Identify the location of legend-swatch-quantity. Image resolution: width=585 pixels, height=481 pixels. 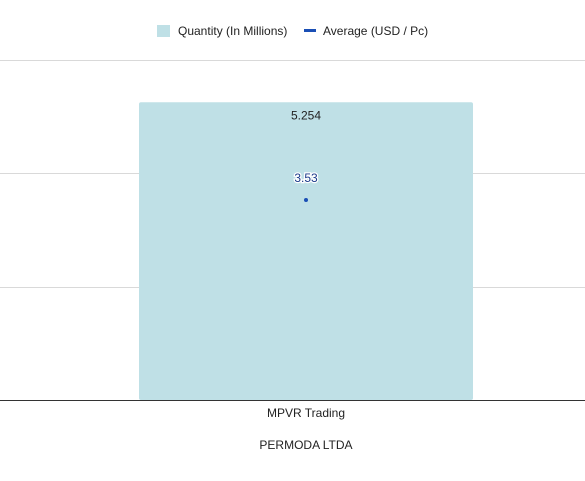
(163, 31).